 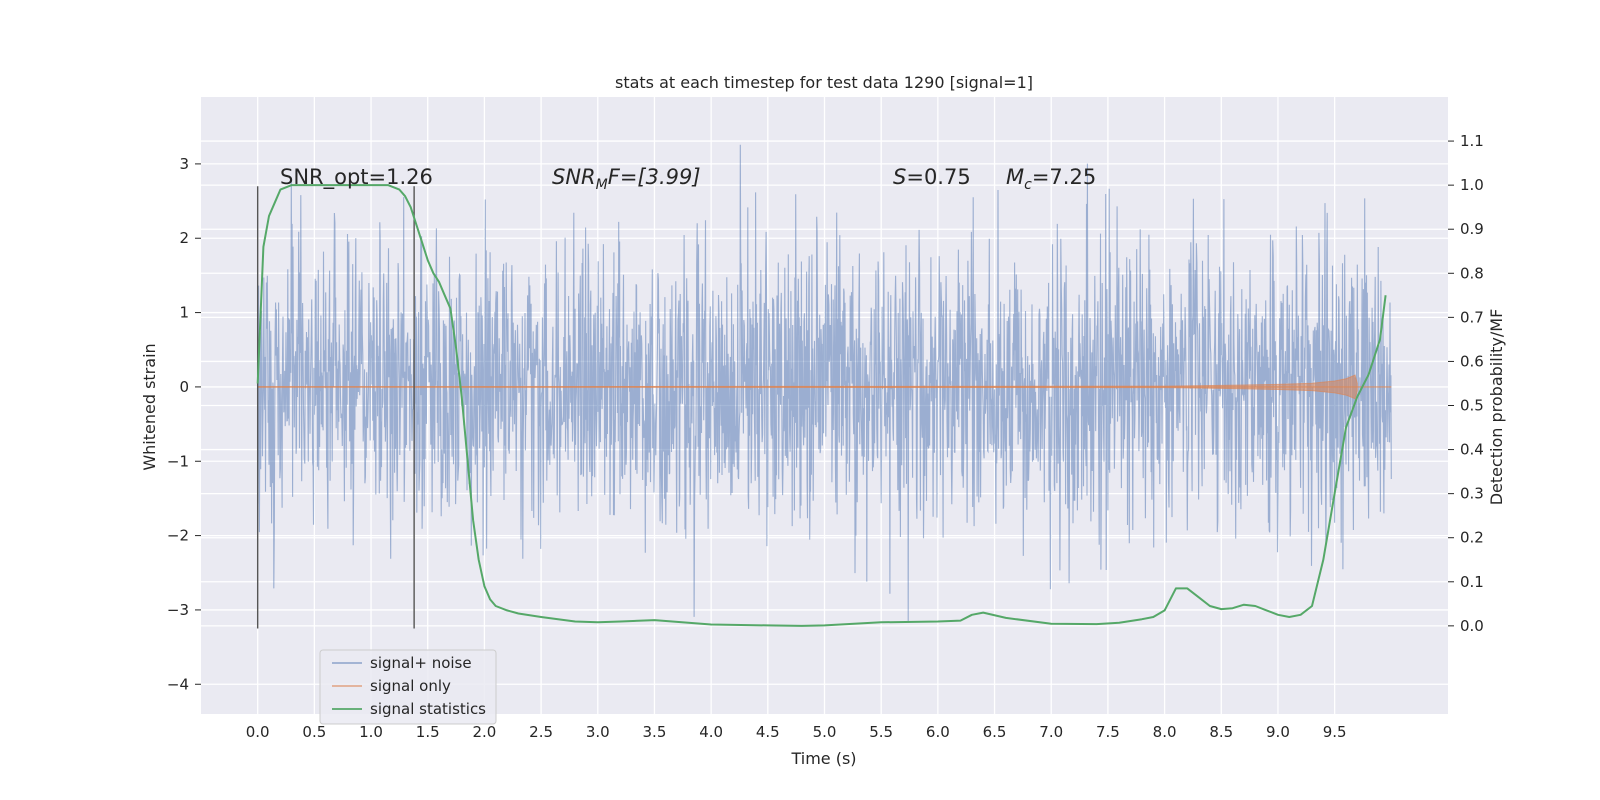 What do you see at coordinates (184, 238) in the screenshot?
I see `y-tick-6: 2` at bounding box center [184, 238].